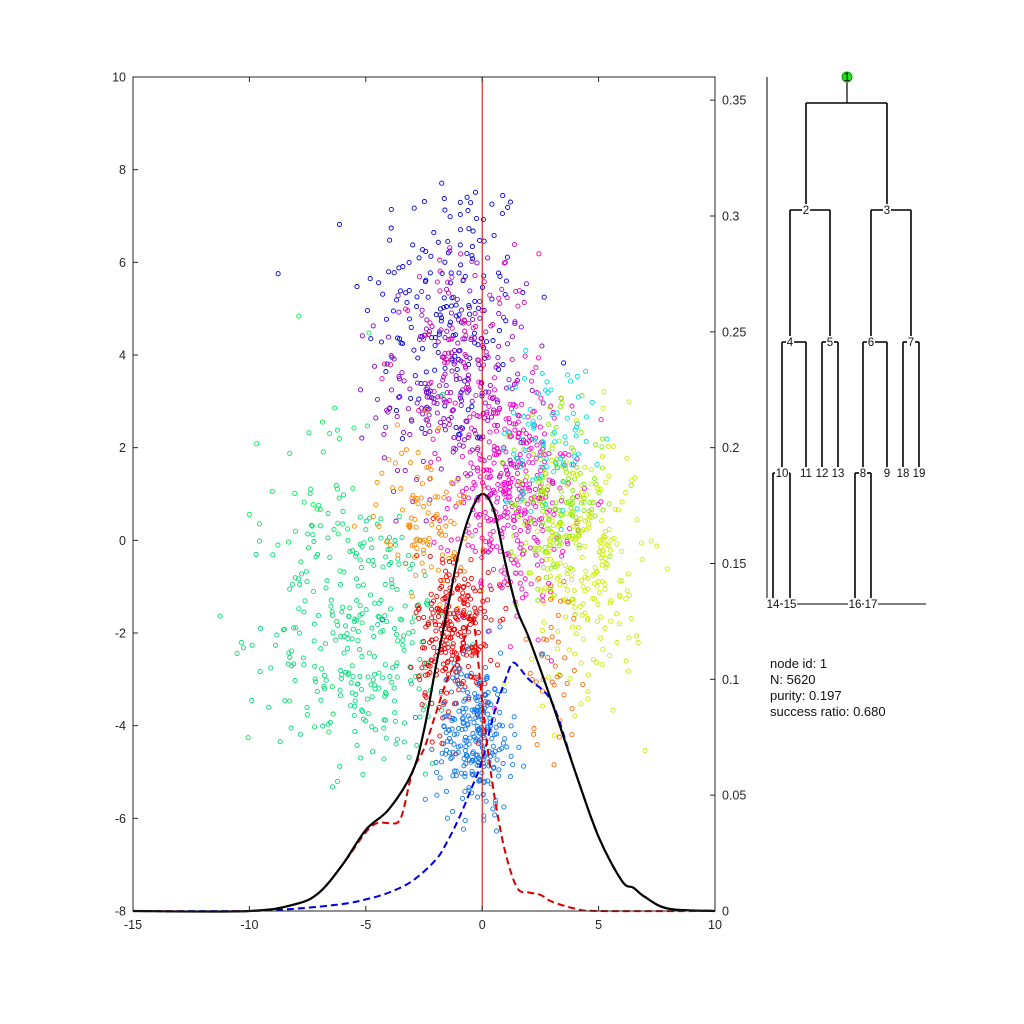 This screenshot has height=1024, width=1024. What do you see at coordinates (903, 473) in the screenshot?
I see `tree-node-18: 18` at bounding box center [903, 473].